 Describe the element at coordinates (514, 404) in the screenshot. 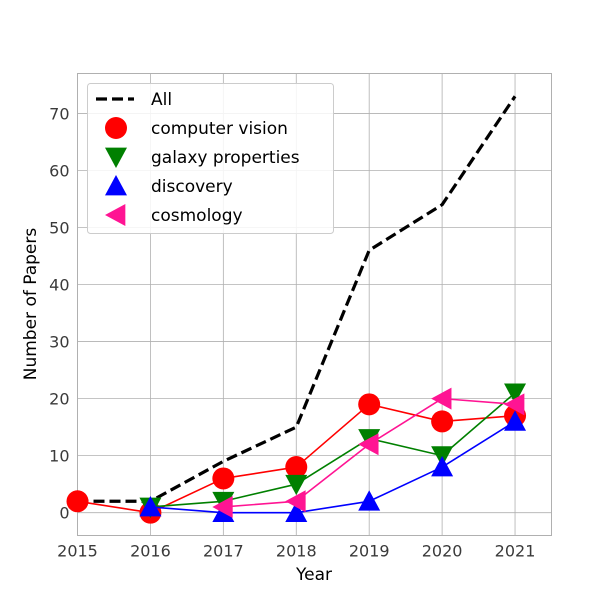

I see `point-cosmology-2021` at that location.